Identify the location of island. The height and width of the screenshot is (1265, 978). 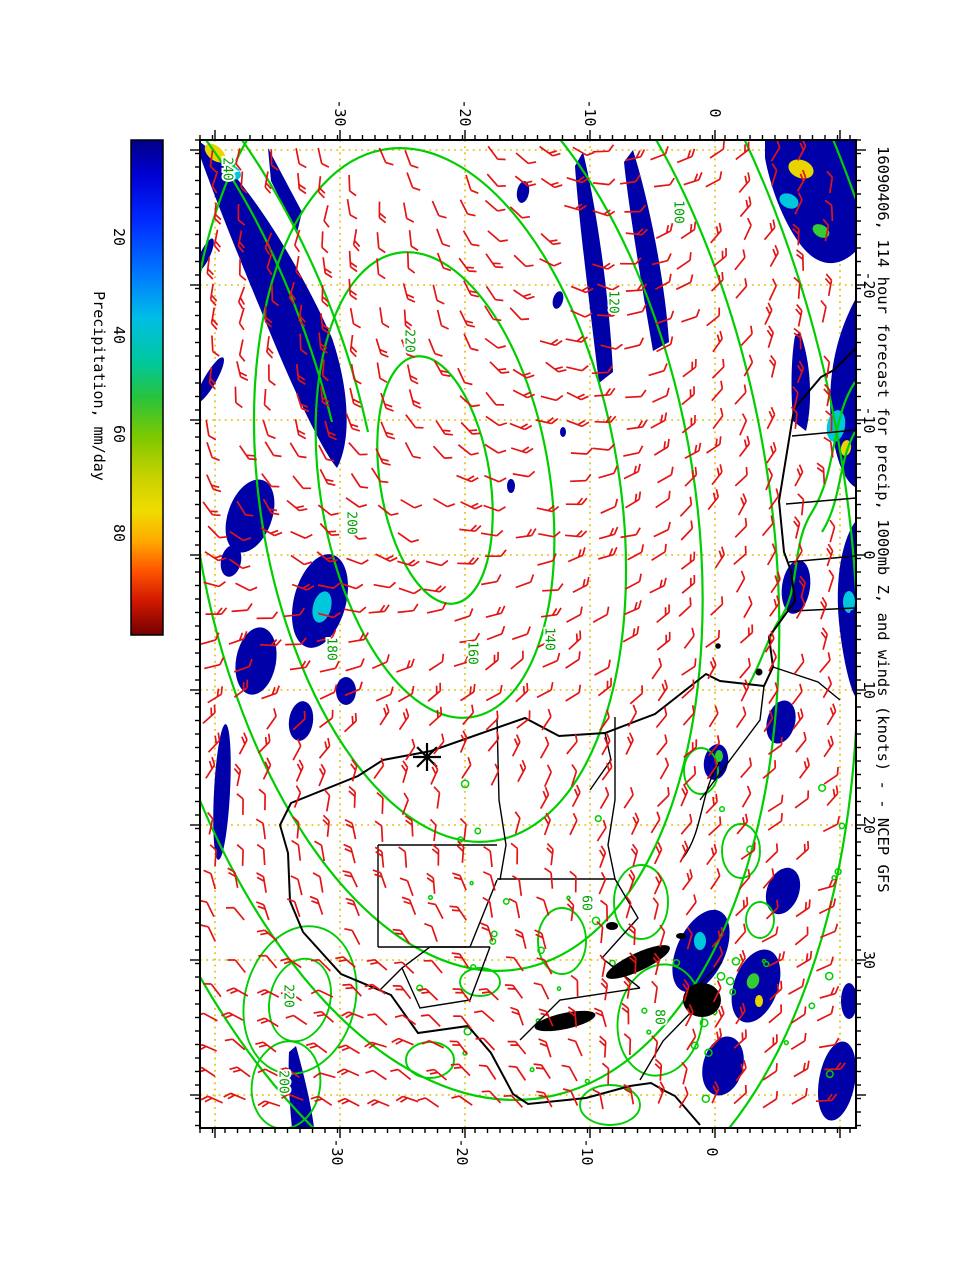
(759, 672).